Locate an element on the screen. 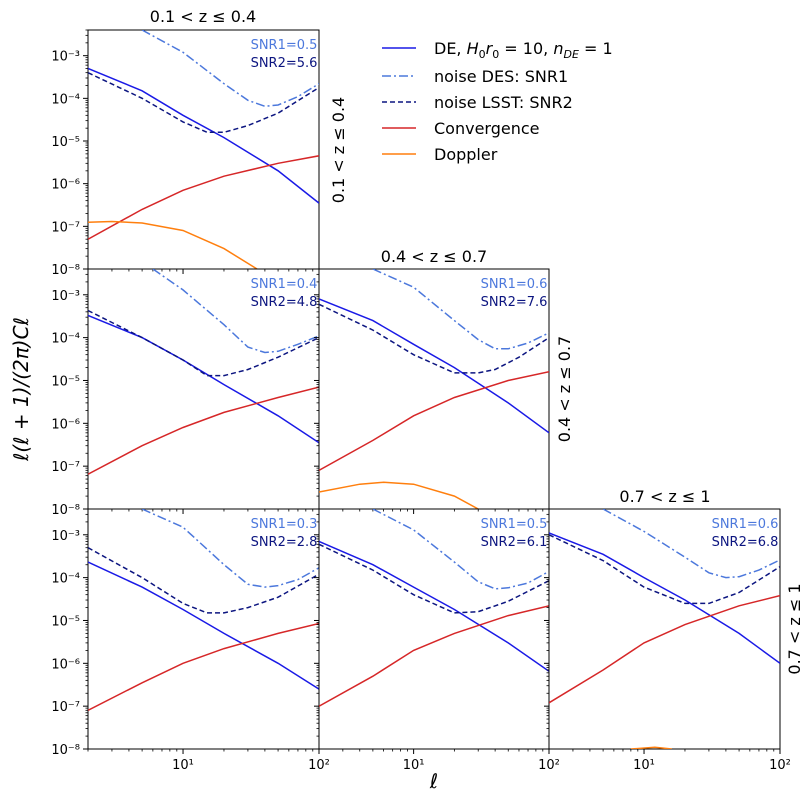 This screenshot has height=796, width=802. panel-2: SNR1=0.6 SNR2=7.6 is located at coordinates (432, 391).